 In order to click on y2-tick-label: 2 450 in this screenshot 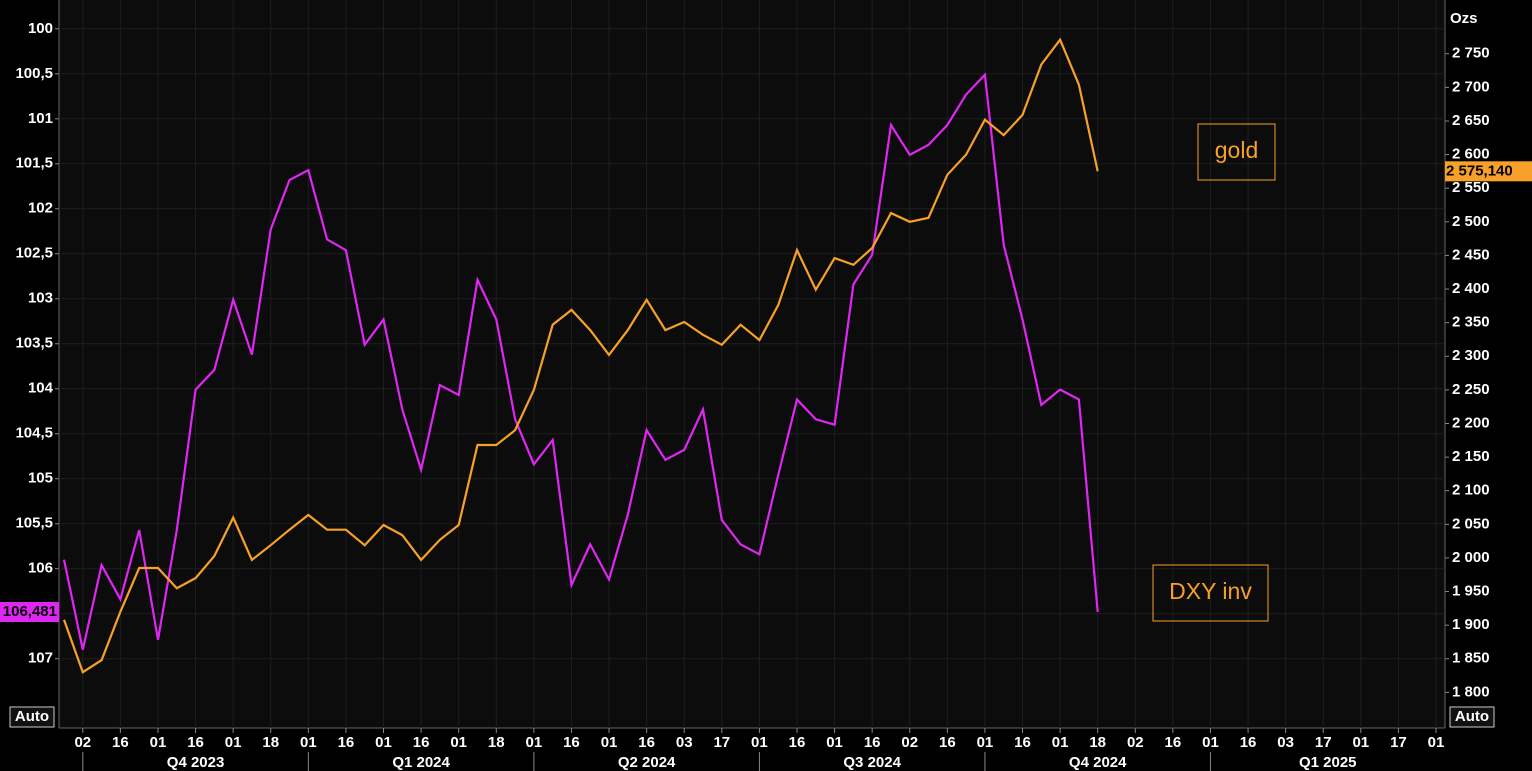, I will do `click(1471, 254)`.